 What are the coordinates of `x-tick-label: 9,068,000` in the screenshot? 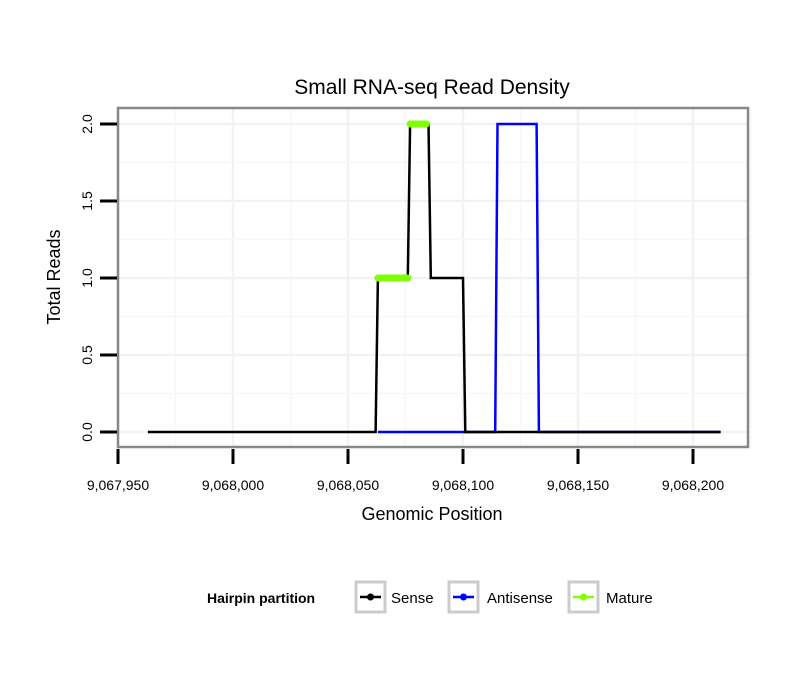 It's located at (233, 485).